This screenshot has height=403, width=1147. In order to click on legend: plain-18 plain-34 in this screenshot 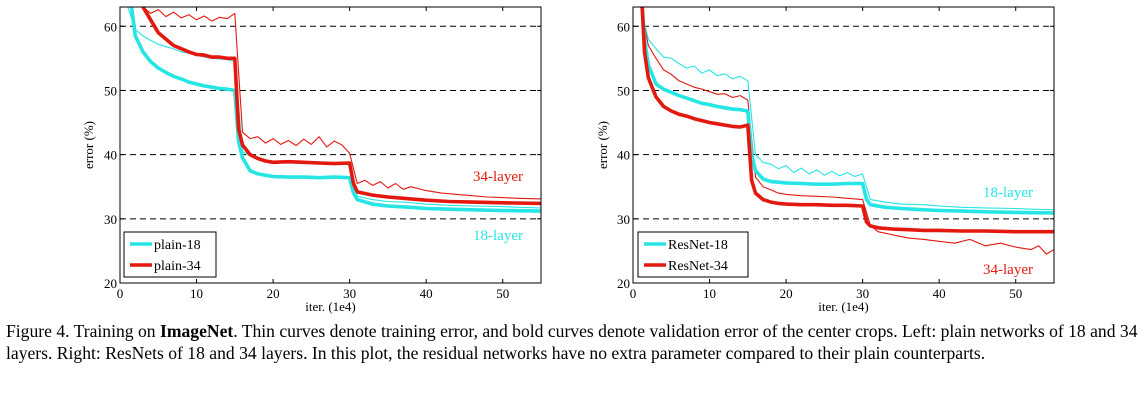, I will do `click(170, 254)`.